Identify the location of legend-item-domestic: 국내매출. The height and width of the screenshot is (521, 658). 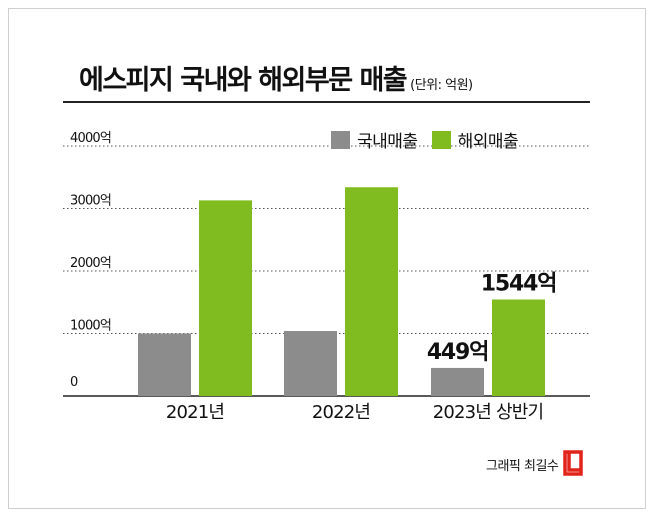
(374, 139).